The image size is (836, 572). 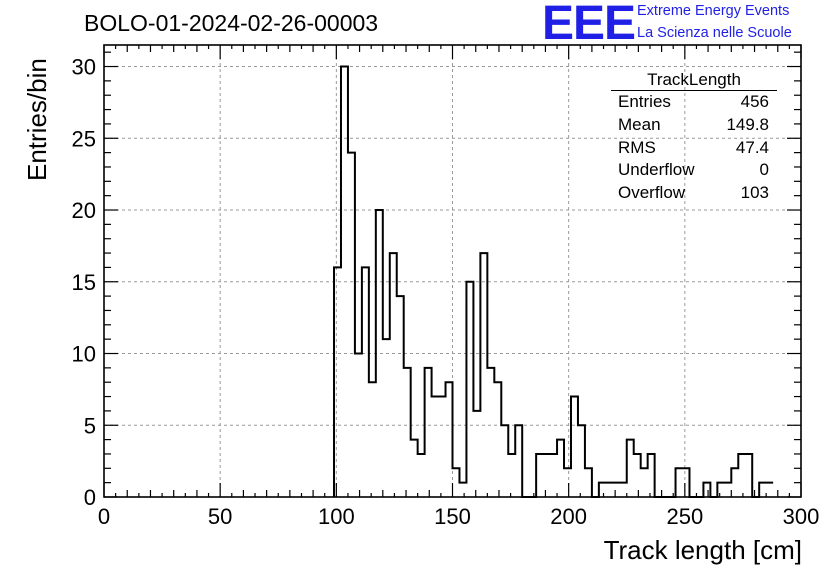 I want to click on stat-row-mean: Mean 149.8, so click(x=694, y=125).